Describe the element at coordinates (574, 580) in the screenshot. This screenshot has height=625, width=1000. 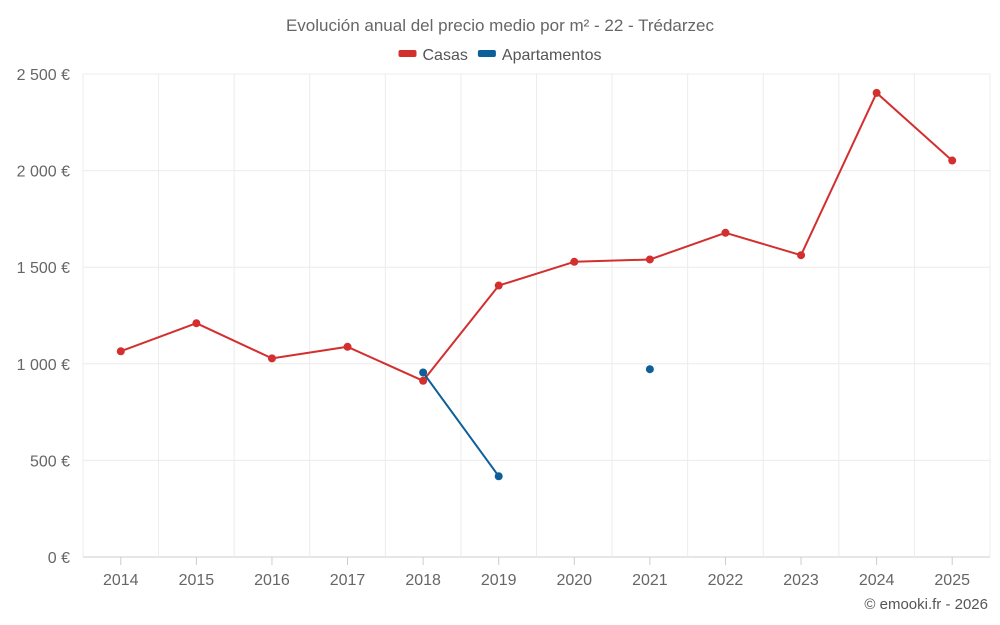
I see `x-tick-label: 2020` at that location.